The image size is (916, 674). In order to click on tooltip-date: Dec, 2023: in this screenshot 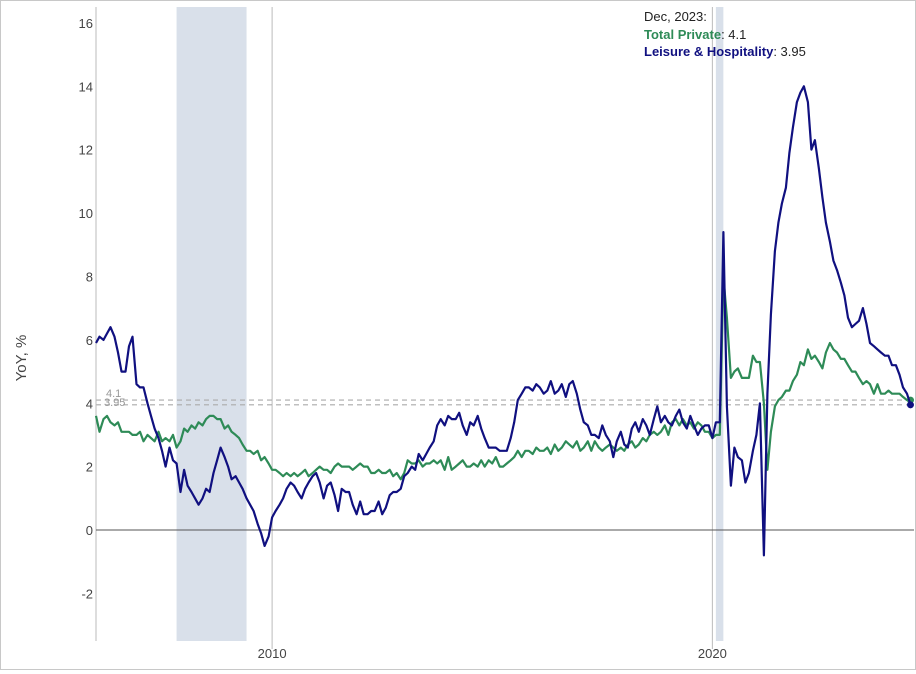, I will do `click(675, 16)`.